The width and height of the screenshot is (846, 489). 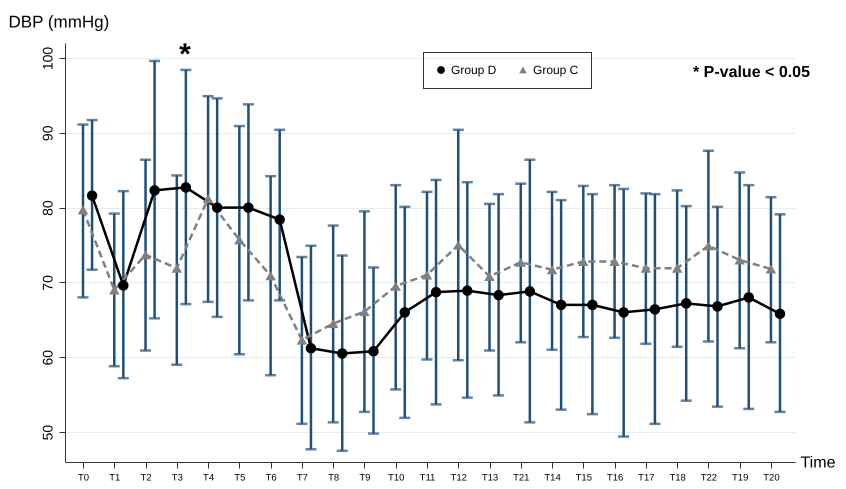 I want to click on x-tick-label: T9, so click(x=364, y=478).